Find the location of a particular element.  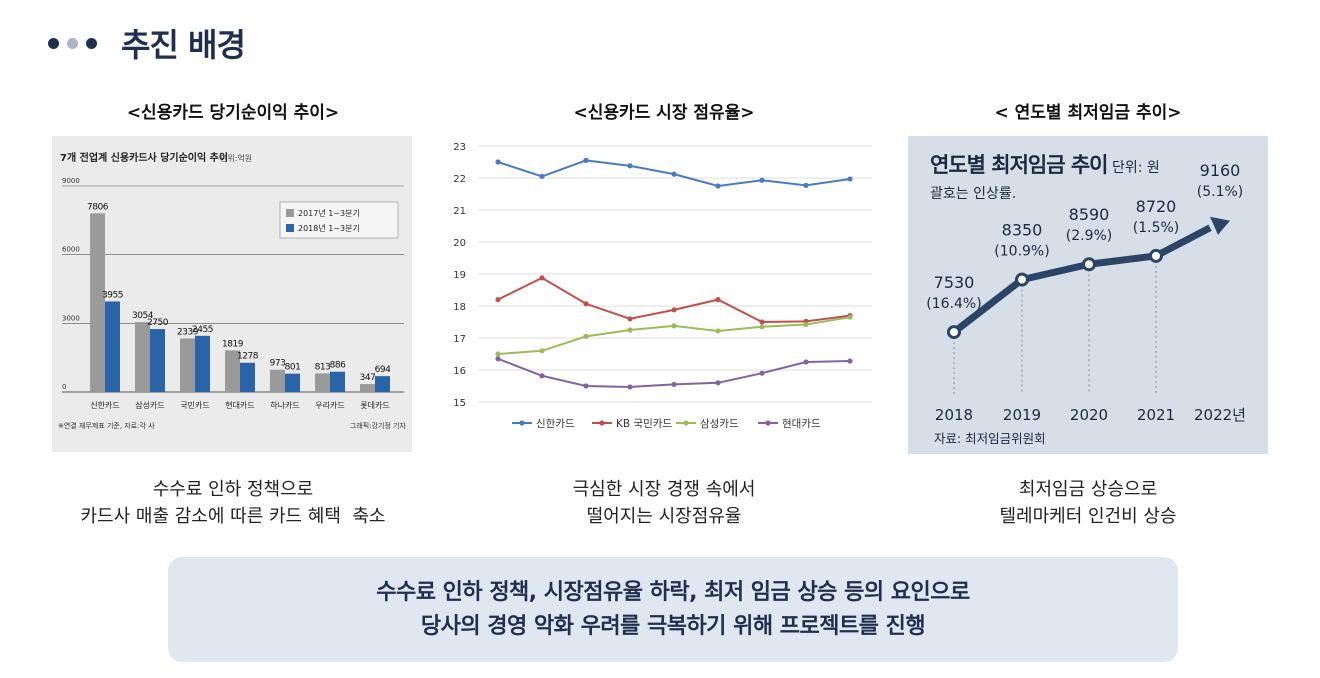

summary-line-1: 수수료 인하 정책, 시장점유율 하락, 최저 임금 상승 등의 요인으로 is located at coordinates (673, 592).